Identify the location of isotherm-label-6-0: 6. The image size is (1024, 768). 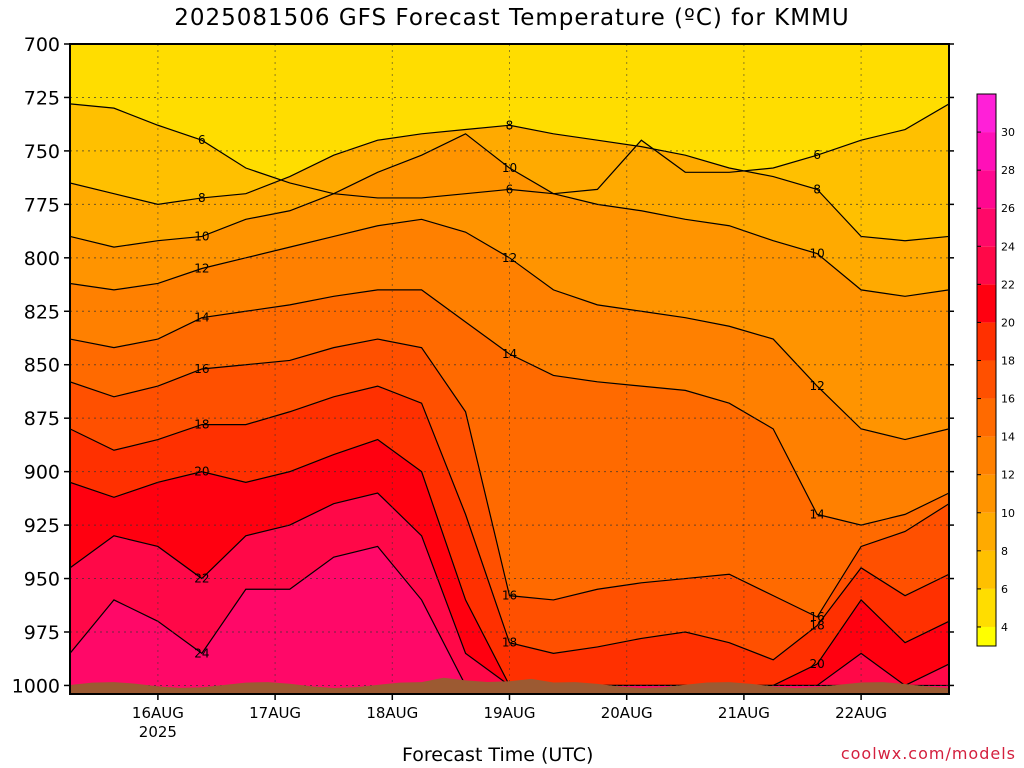
(202, 140).